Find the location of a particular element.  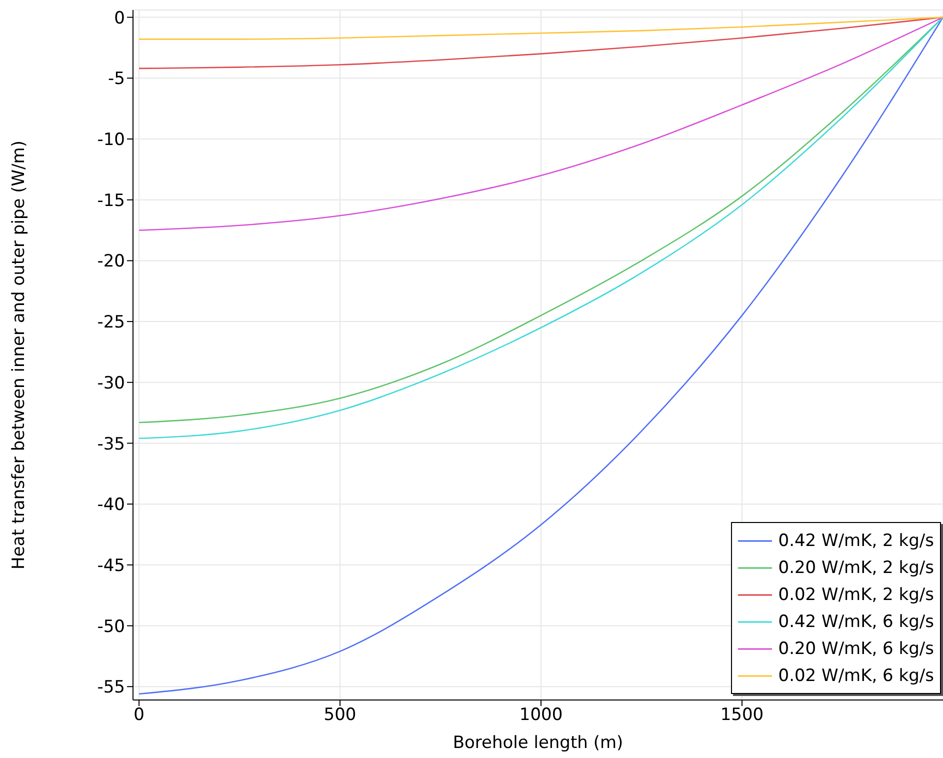

y-tick-label: -10 is located at coordinates (111, 140).